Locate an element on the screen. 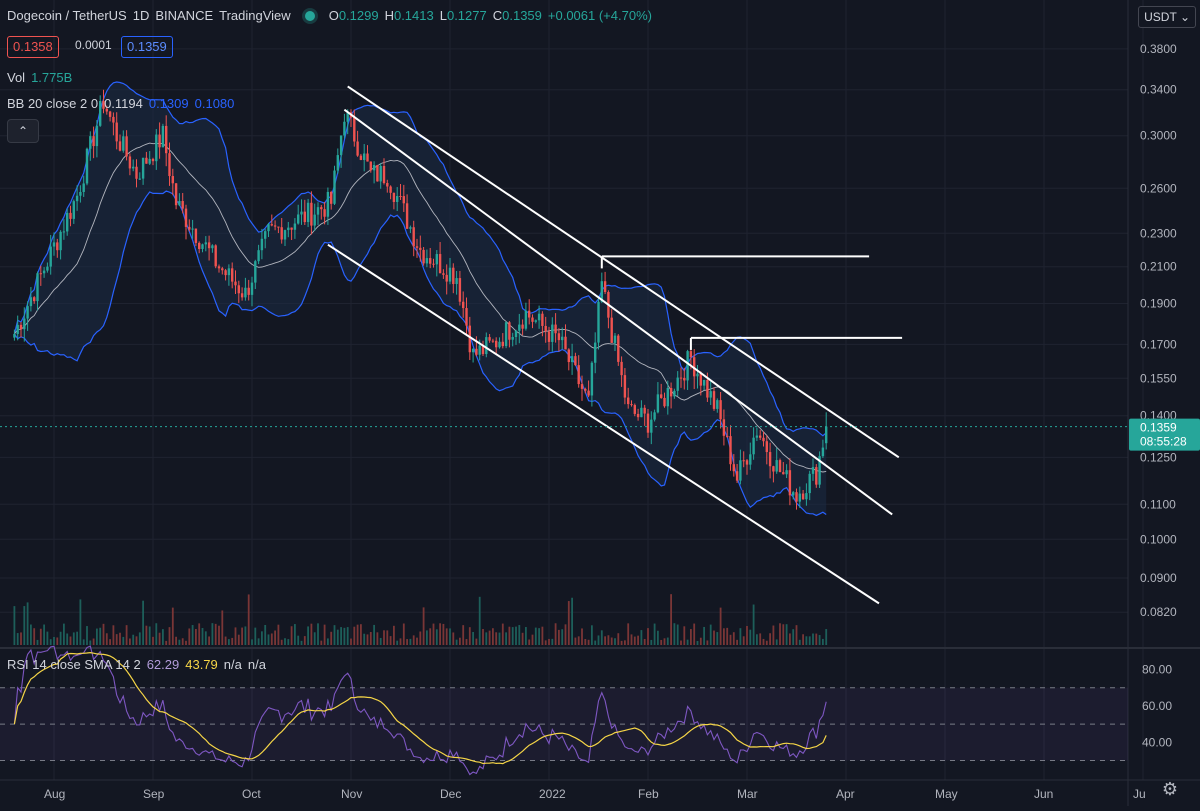  rsi-axis-label: 40.00 is located at coordinates (1157, 742).